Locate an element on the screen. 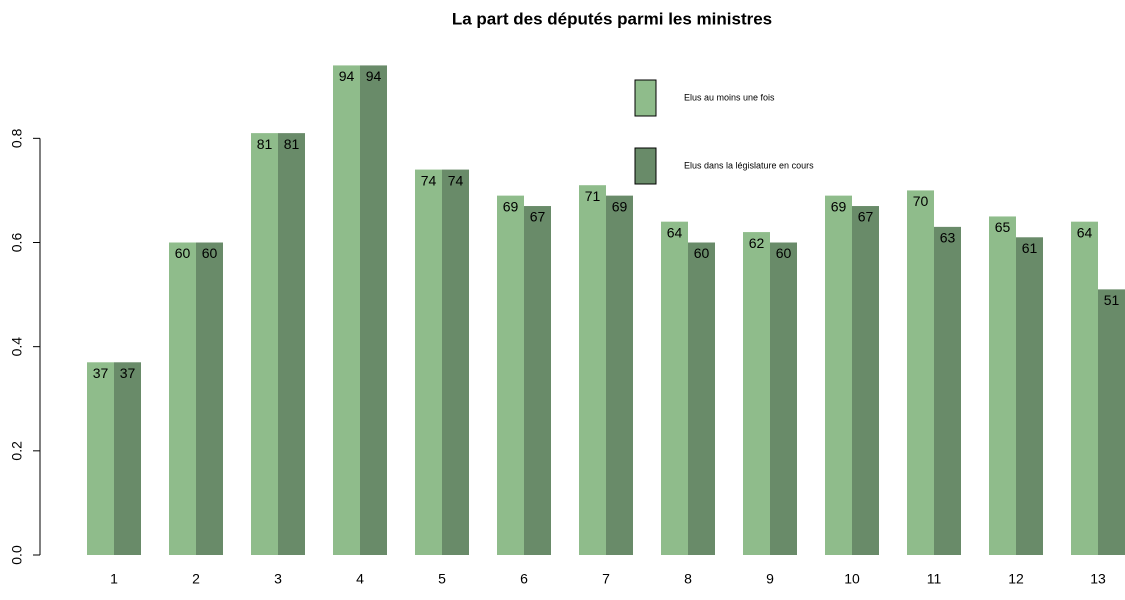 The height and width of the screenshot is (600, 1125). x-tick-label: 12 is located at coordinates (1016, 579).